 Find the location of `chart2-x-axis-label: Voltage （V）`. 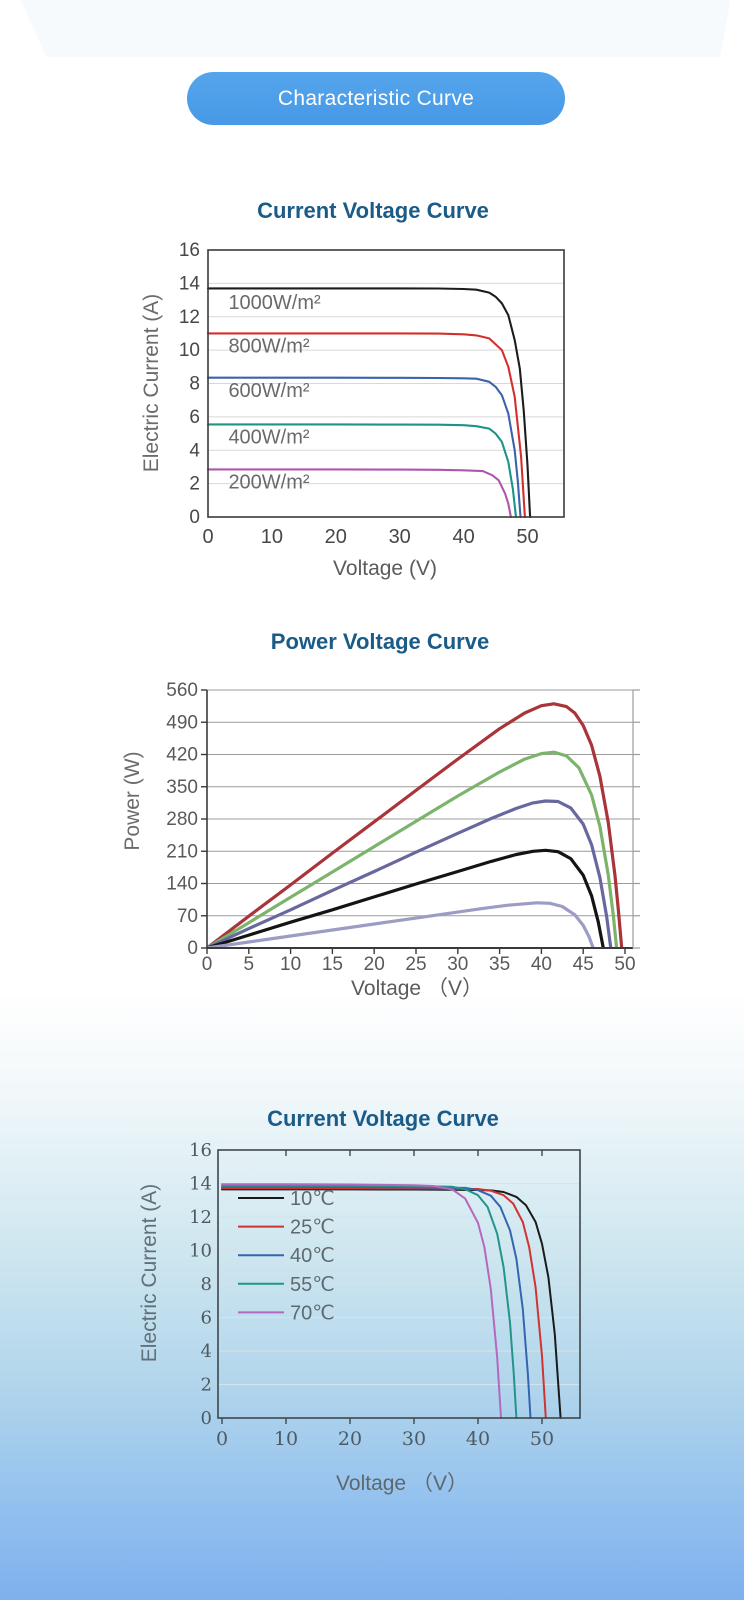

chart2-x-axis-label: Voltage （V） is located at coordinates (417, 988).